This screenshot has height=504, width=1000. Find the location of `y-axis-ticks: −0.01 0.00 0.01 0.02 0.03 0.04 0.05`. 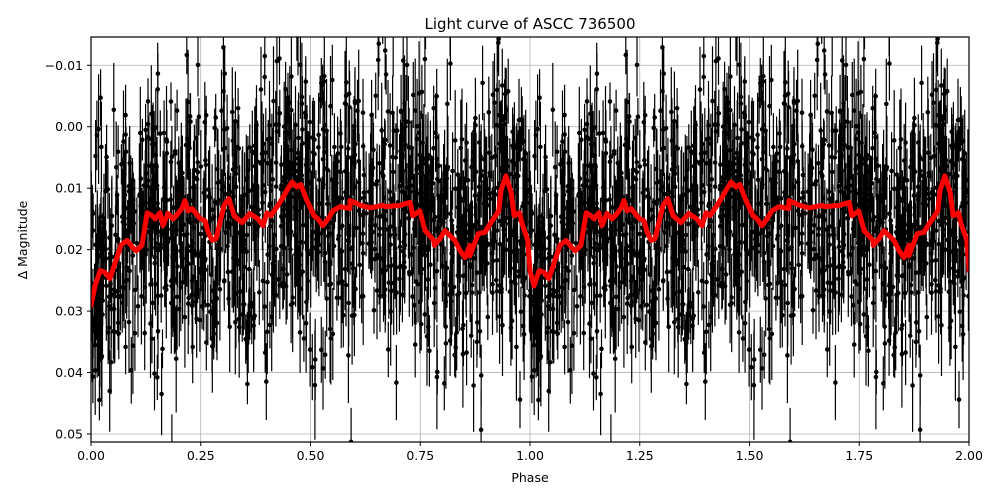

y-axis-ticks: −0.01 0.00 0.01 0.02 0.03 0.04 0.05 is located at coordinates (68, 250).